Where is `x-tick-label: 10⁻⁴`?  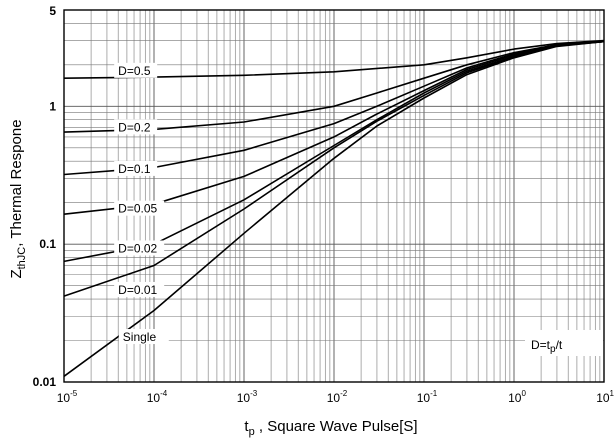 x-tick-label: 10⁻⁴ is located at coordinates (157, 397).